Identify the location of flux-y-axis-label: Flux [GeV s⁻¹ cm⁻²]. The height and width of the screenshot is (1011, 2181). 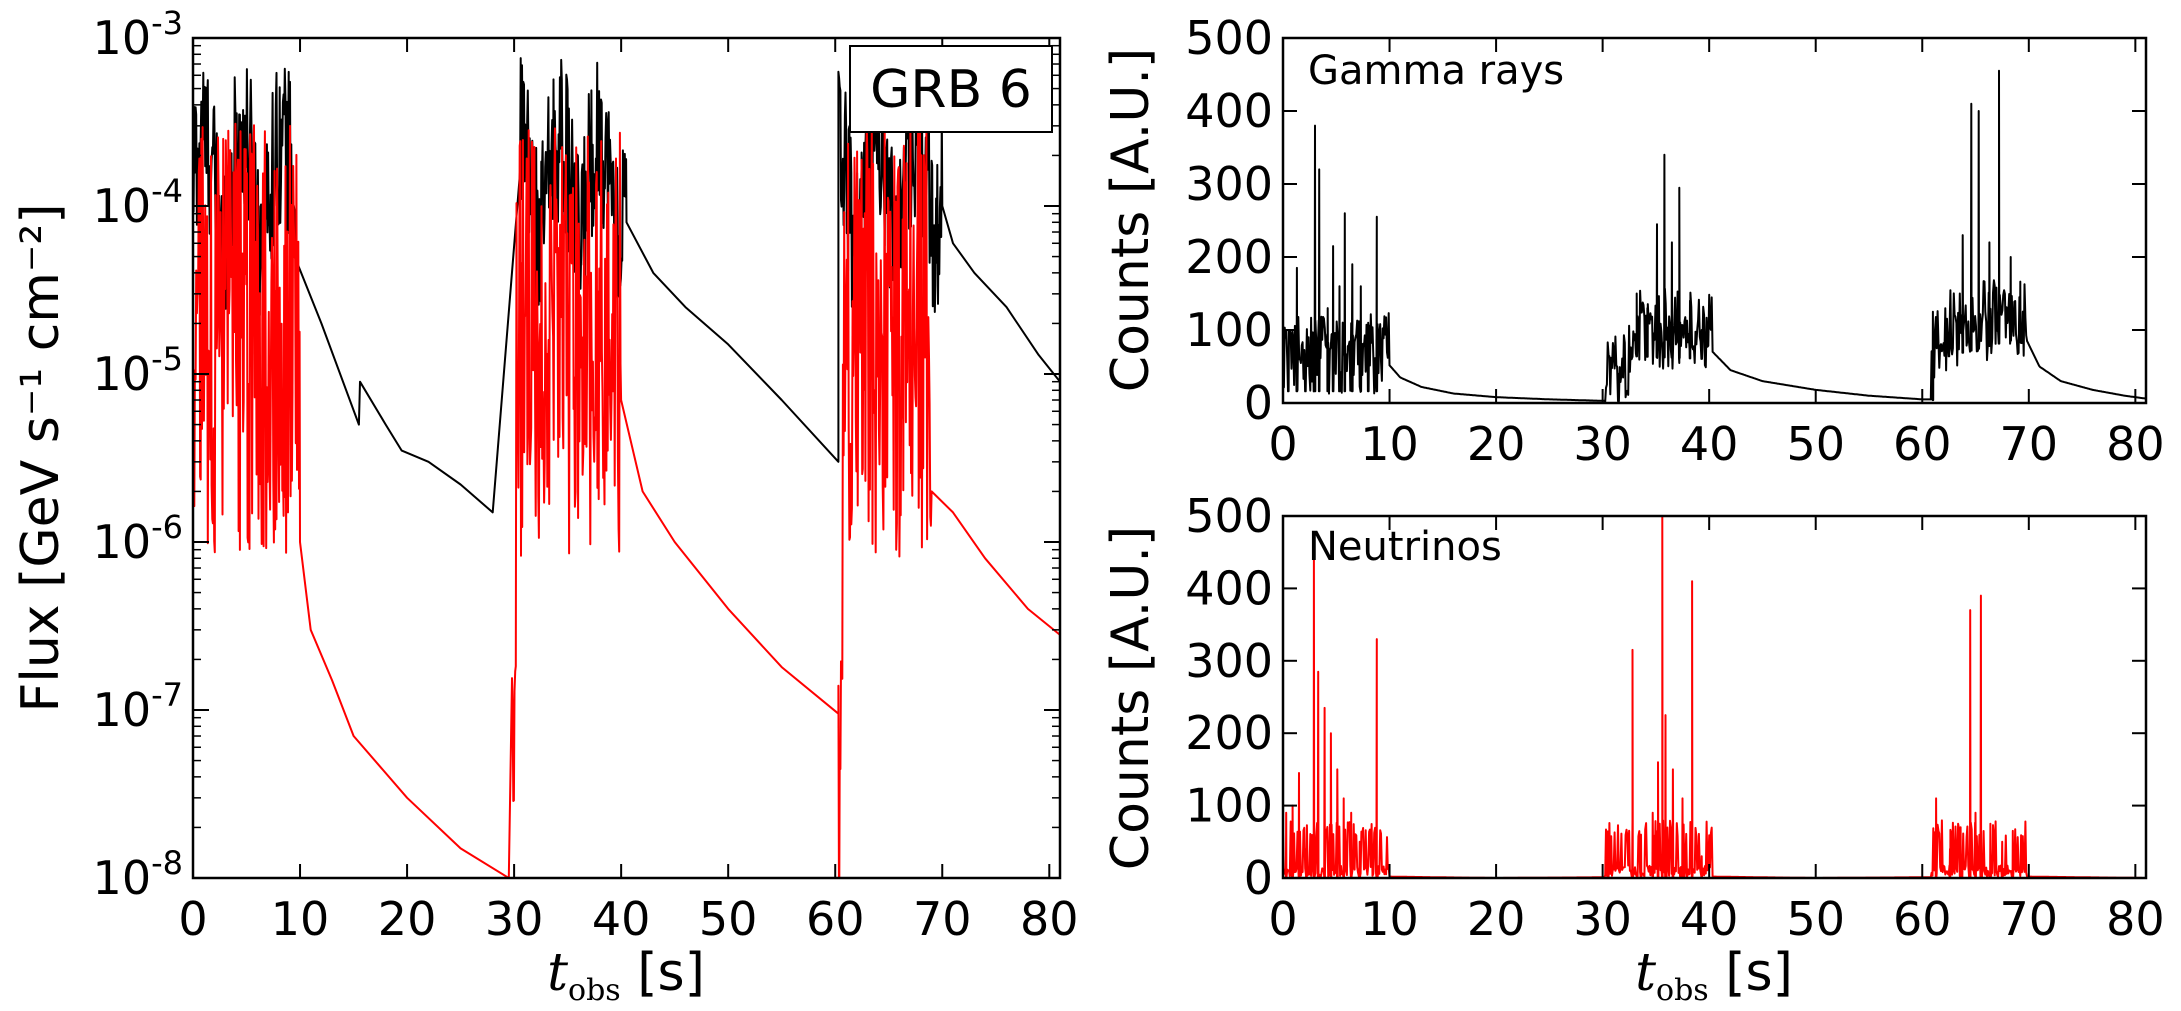
(41, 457).